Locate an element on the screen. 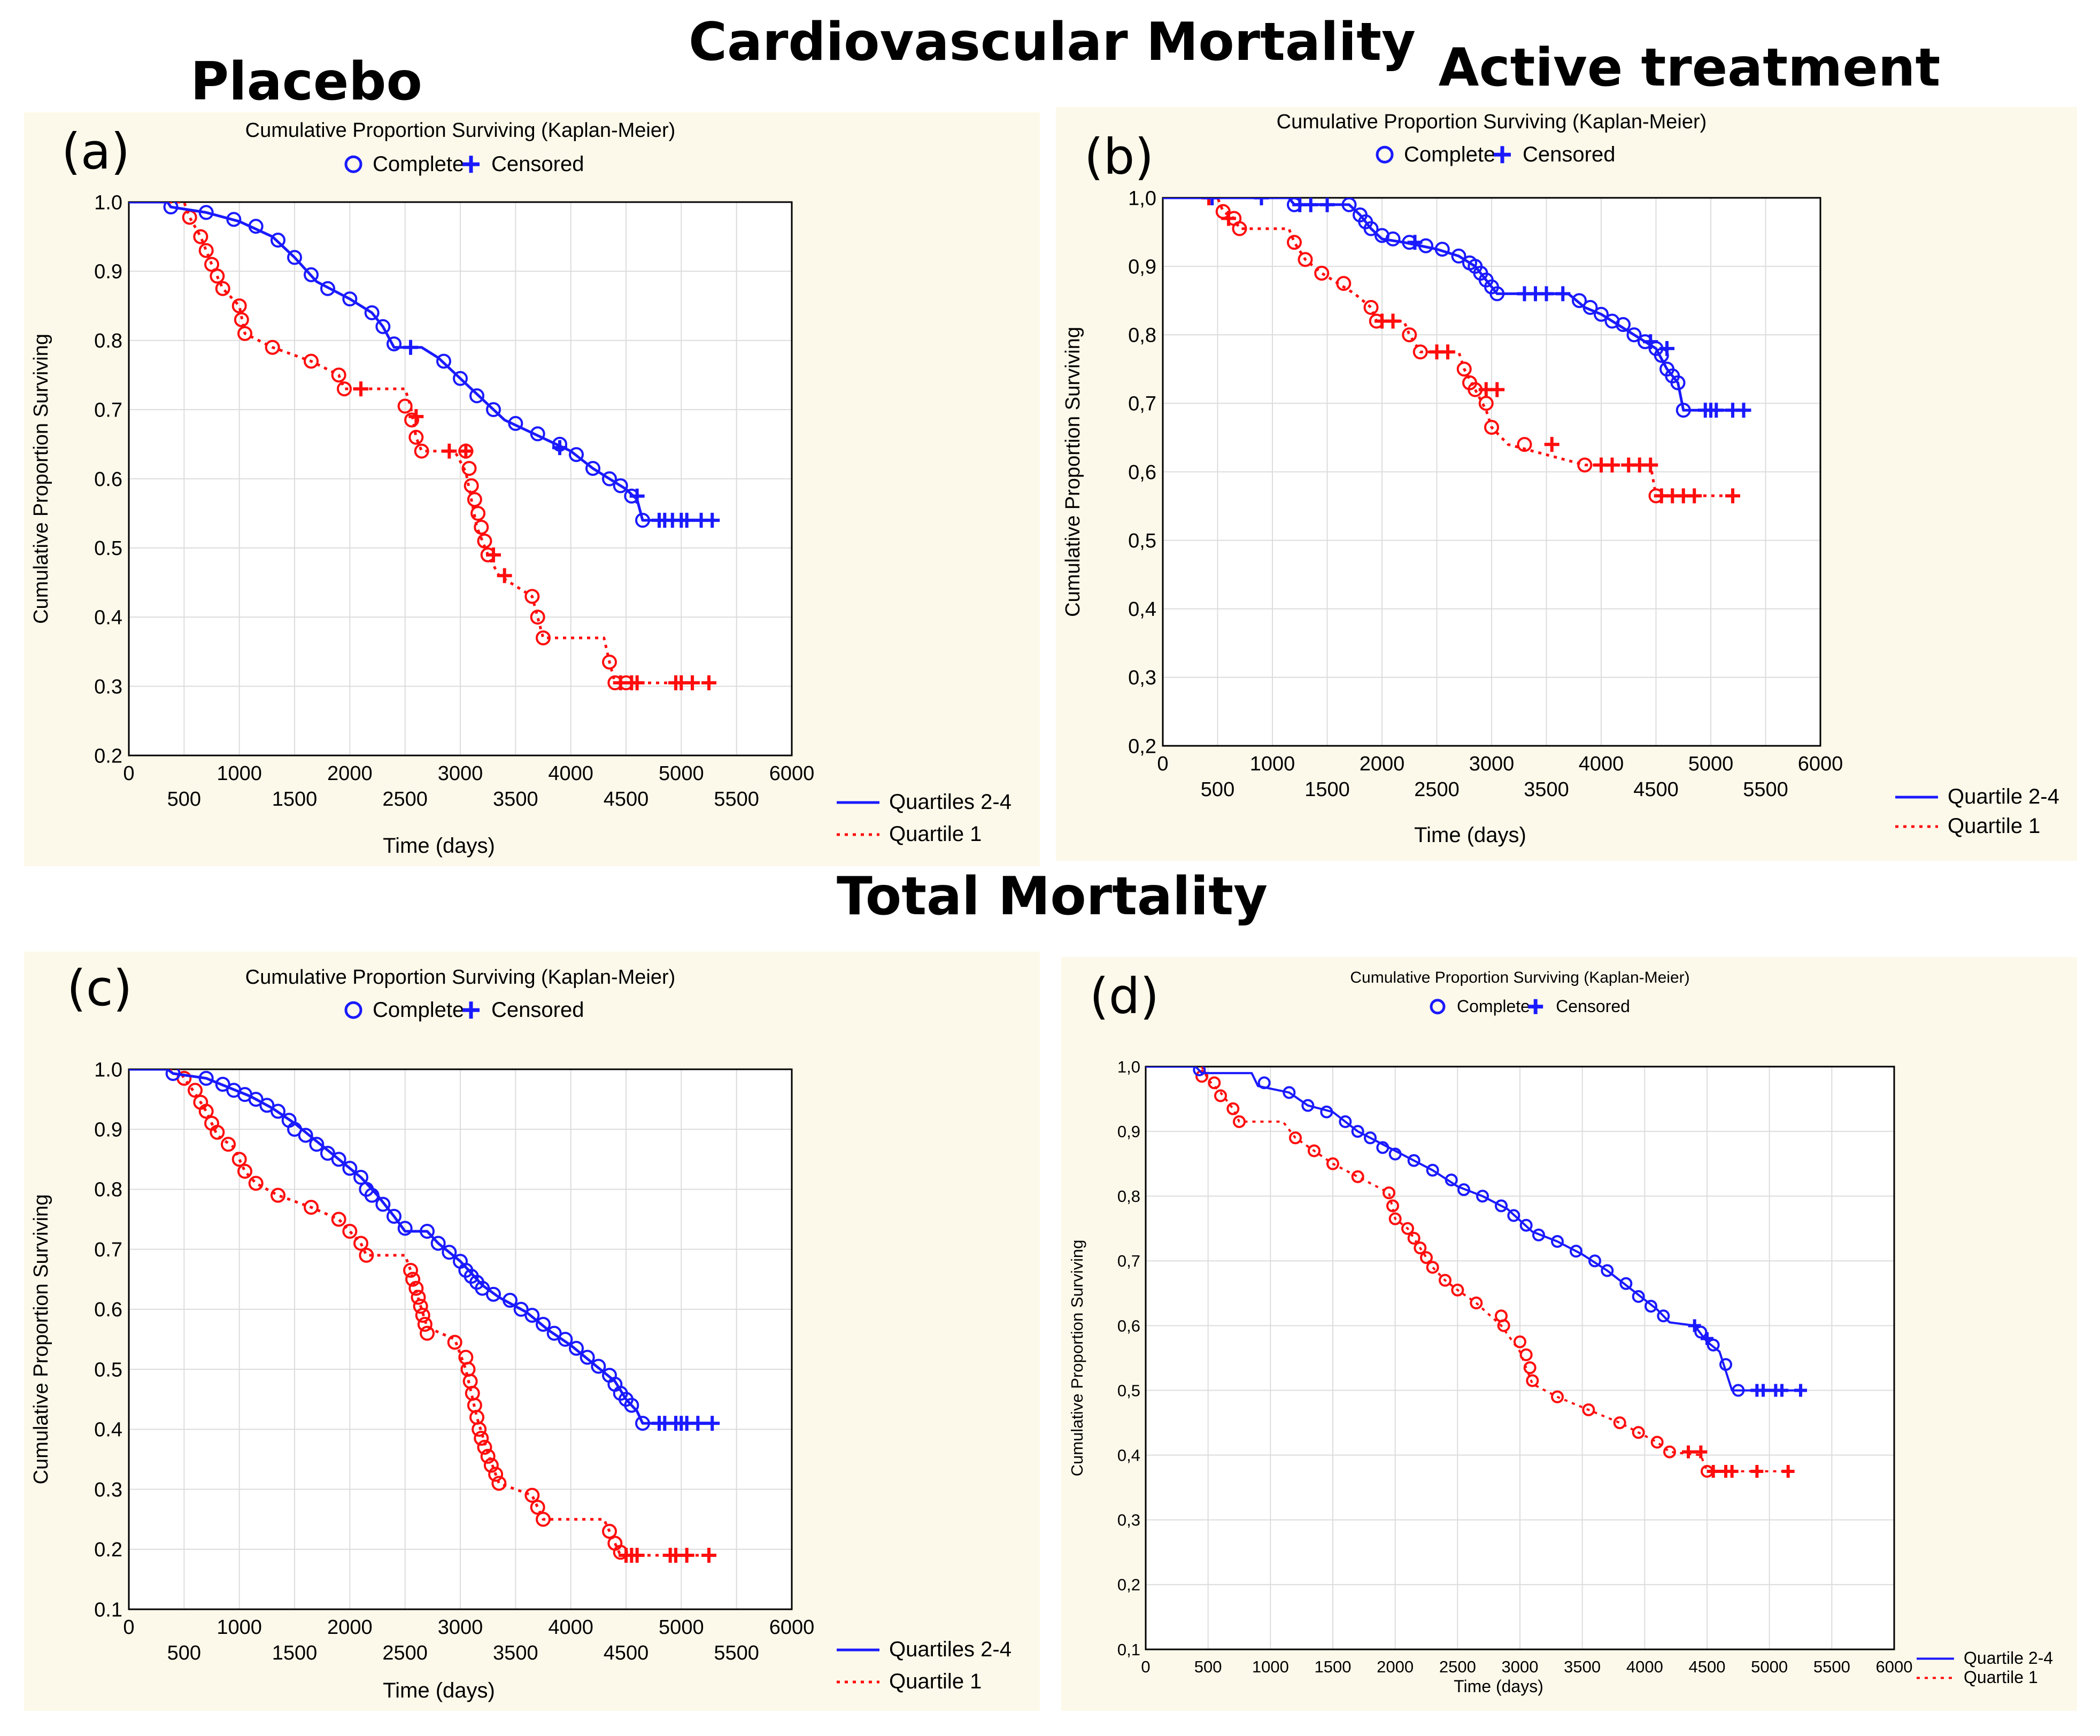 This screenshot has width=2100, height=1736. y-tick-label: 1.0 is located at coordinates (108, 202).